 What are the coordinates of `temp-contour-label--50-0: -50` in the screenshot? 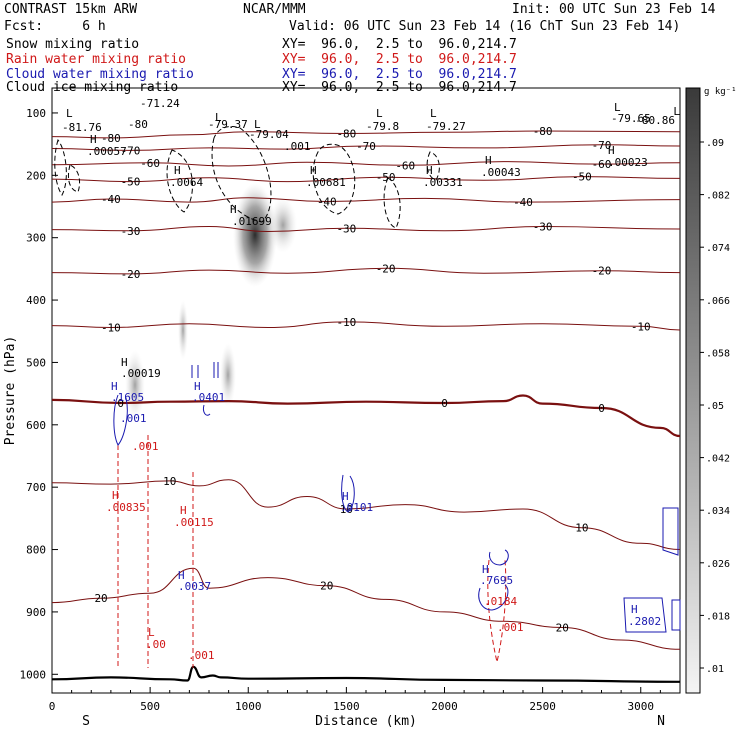 It's located at (131, 182).